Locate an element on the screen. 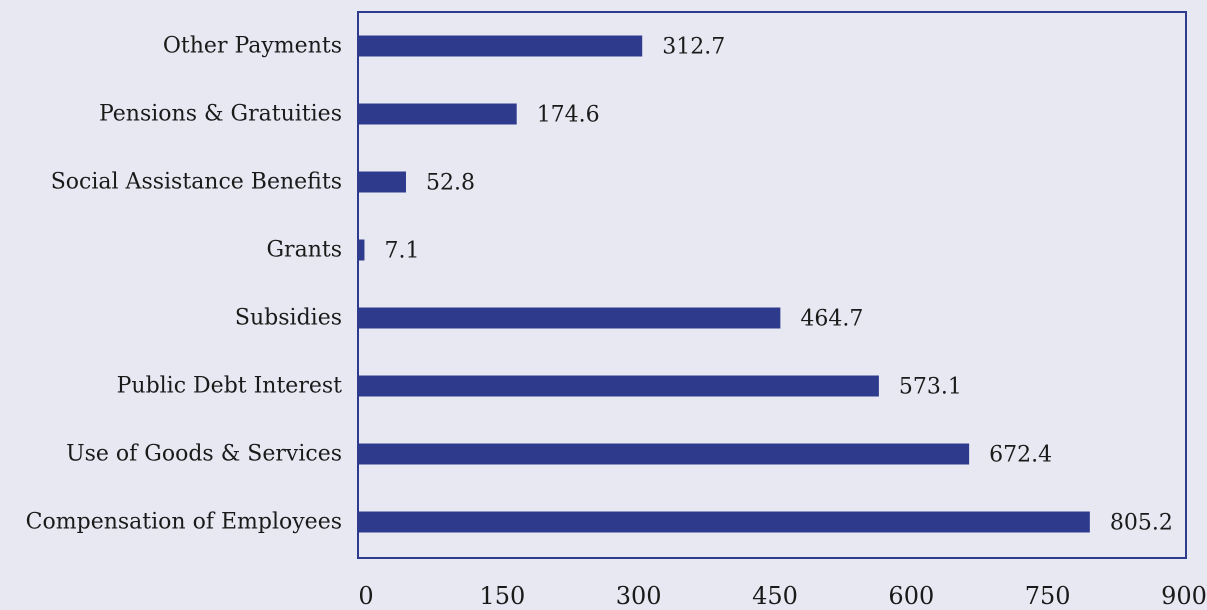  category-label: Subsidies is located at coordinates (288, 318).